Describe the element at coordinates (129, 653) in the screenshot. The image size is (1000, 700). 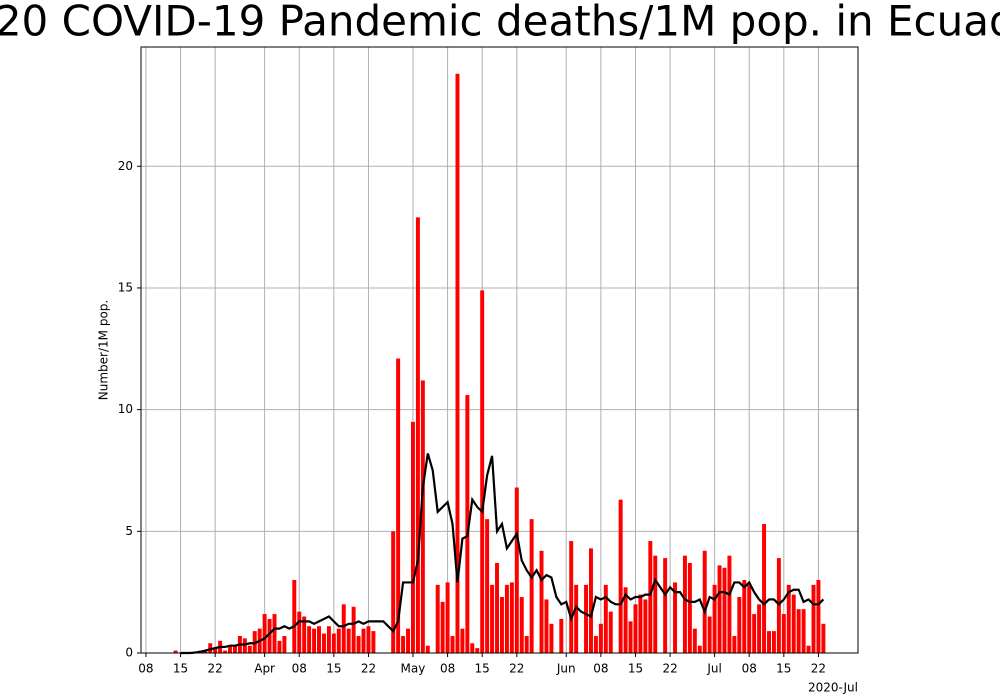
I see `y-tick-label: 0` at that location.